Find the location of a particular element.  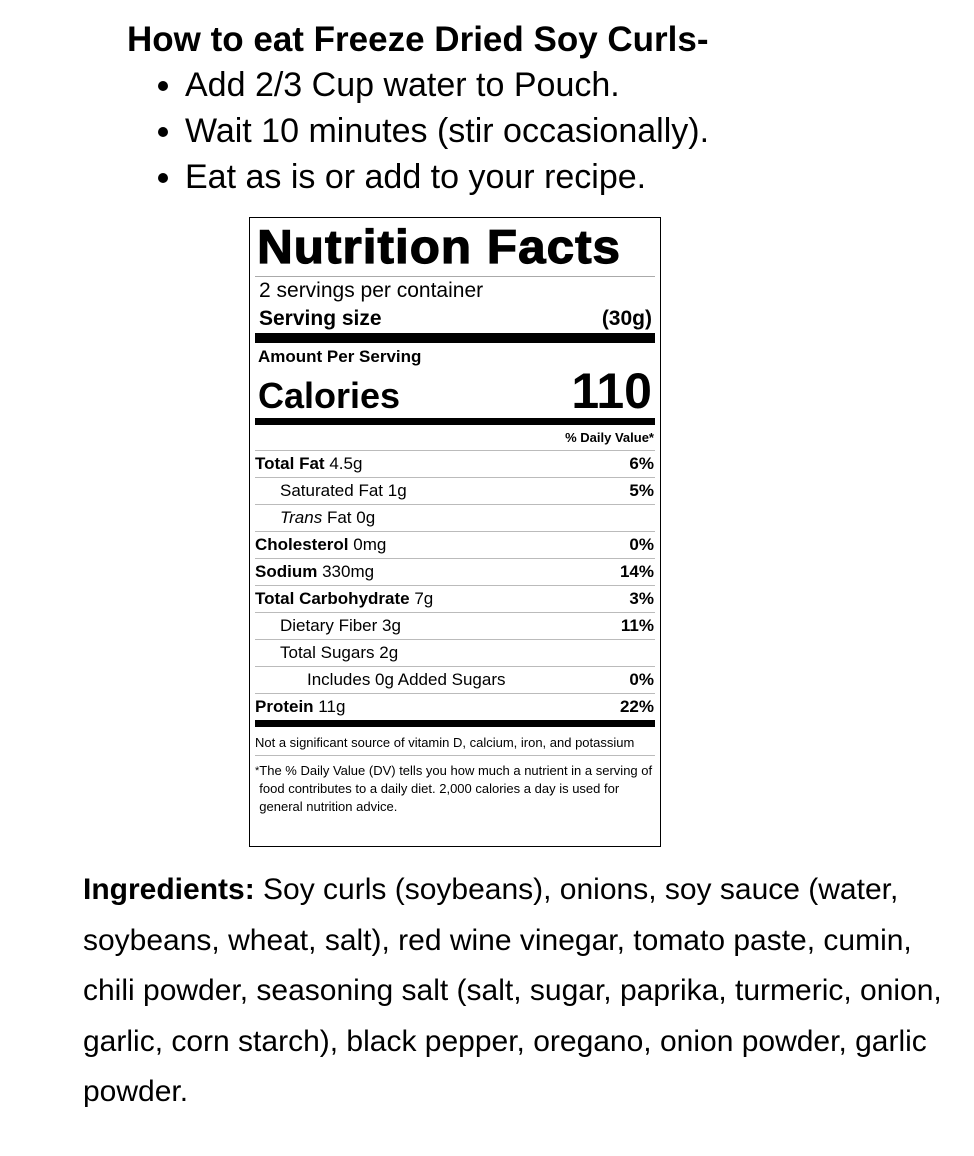

nutrient-amount: 330mg is located at coordinates (348, 571).